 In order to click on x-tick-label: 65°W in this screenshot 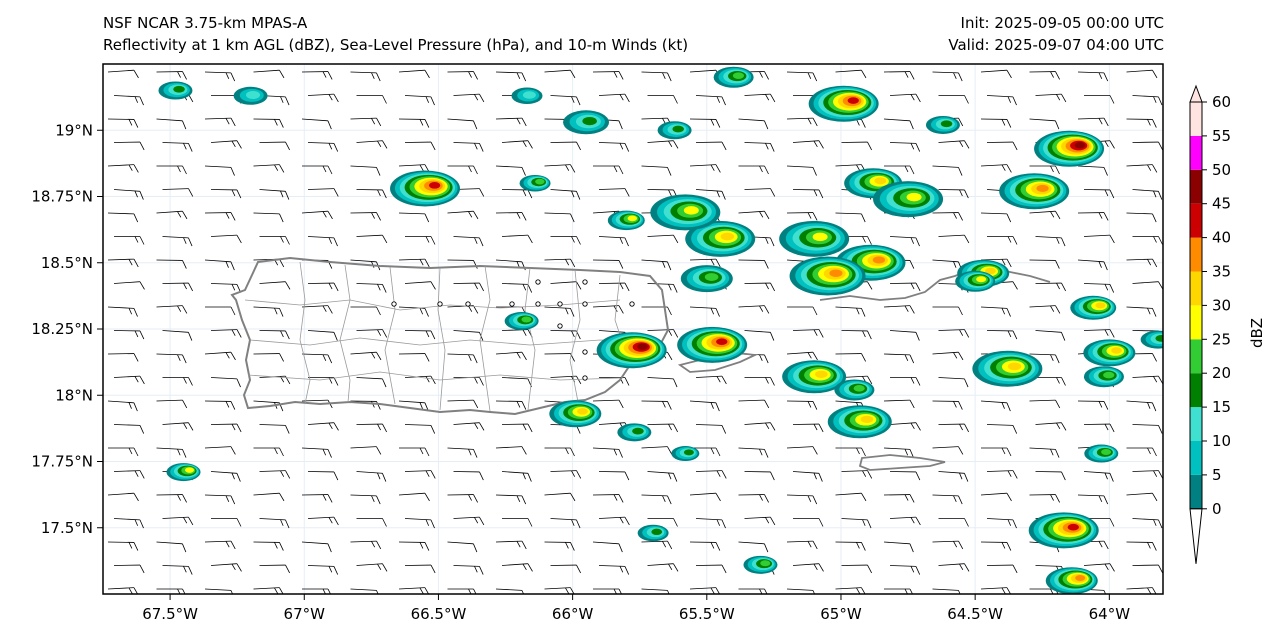, I will do `click(841, 614)`.